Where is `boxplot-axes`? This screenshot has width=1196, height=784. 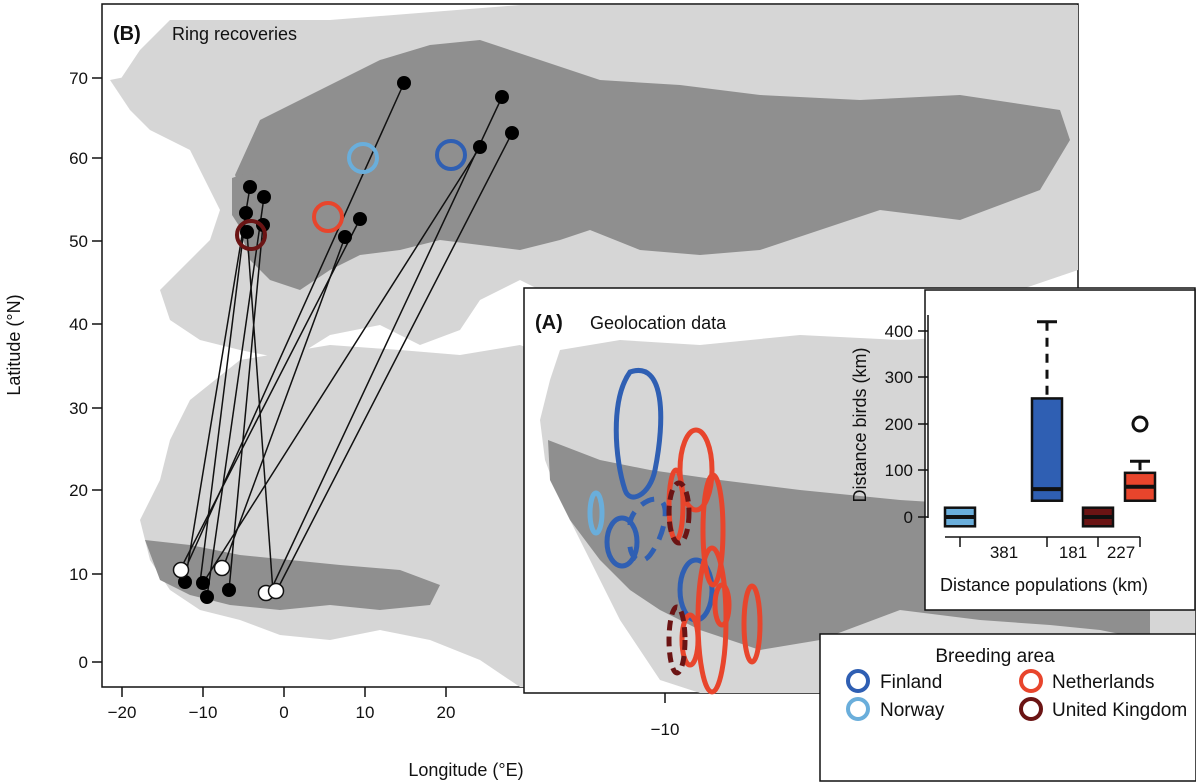 boxplot-axes is located at coordinates (1029, 431).